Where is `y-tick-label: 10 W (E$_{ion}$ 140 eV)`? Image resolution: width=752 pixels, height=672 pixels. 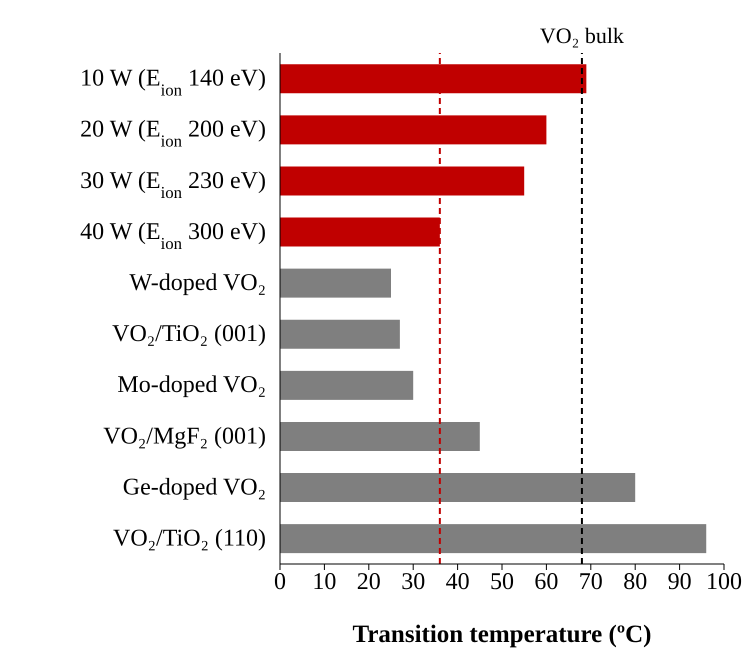
y-tick-label: 10 W (E$_{ion}$ 140 eV) is located at coordinates (173, 83).